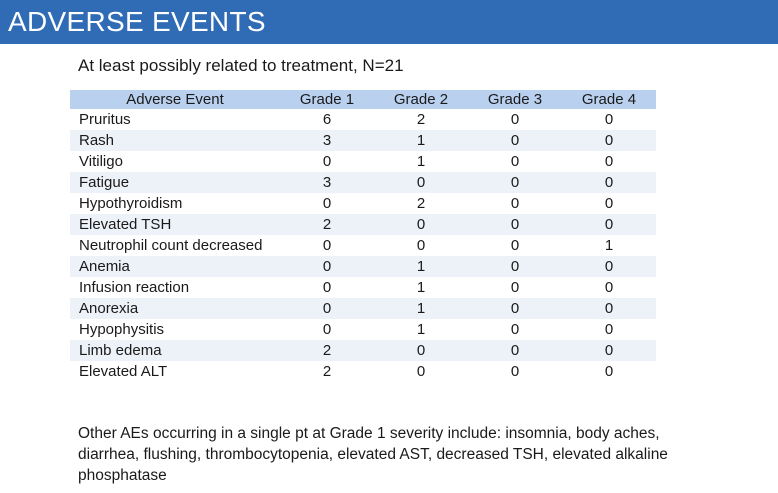  What do you see at coordinates (609, 99) in the screenshot?
I see `header-grade-4: Grade 4` at bounding box center [609, 99].